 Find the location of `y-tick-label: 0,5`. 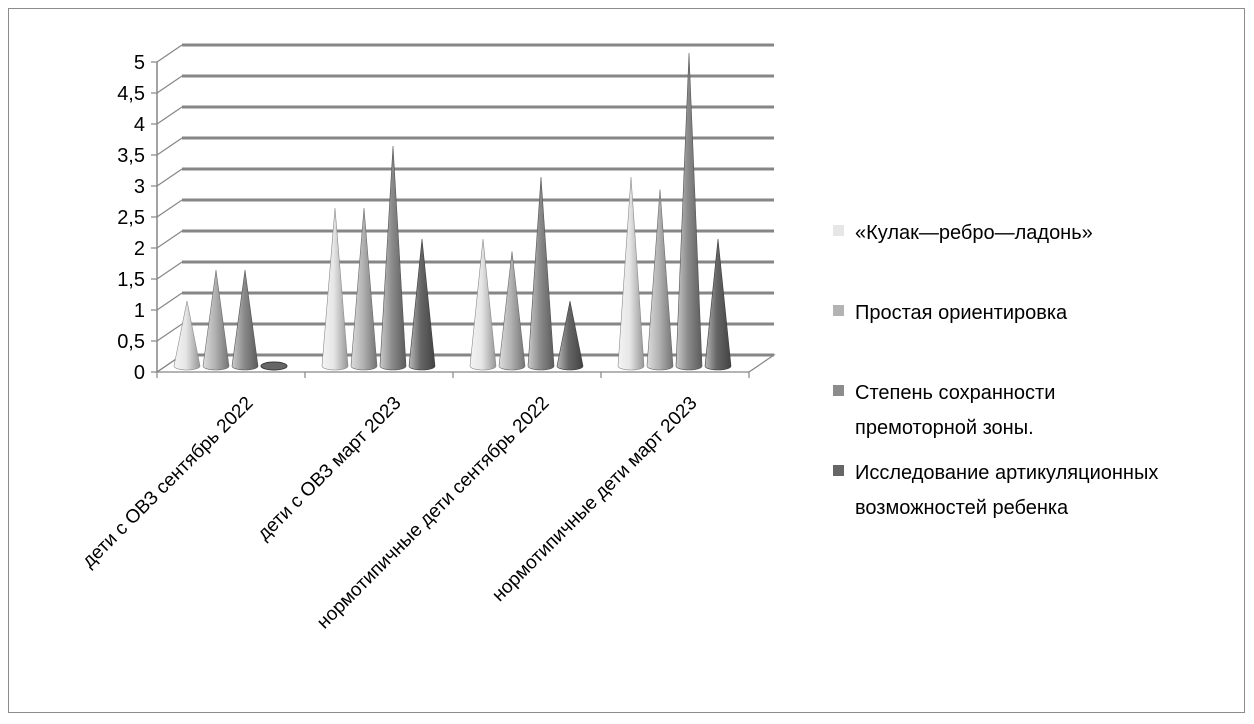

y-tick-label: 0,5 is located at coordinates (131, 342).